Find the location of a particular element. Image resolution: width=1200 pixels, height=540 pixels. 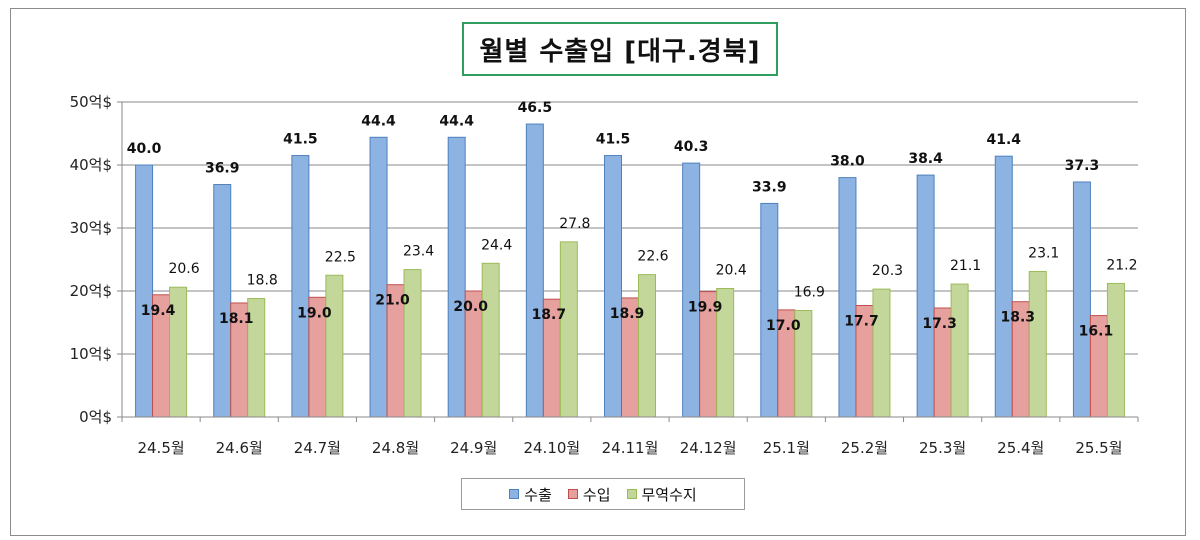

chart-legend: 수출 수입 무역수지 is located at coordinates (603, 494).